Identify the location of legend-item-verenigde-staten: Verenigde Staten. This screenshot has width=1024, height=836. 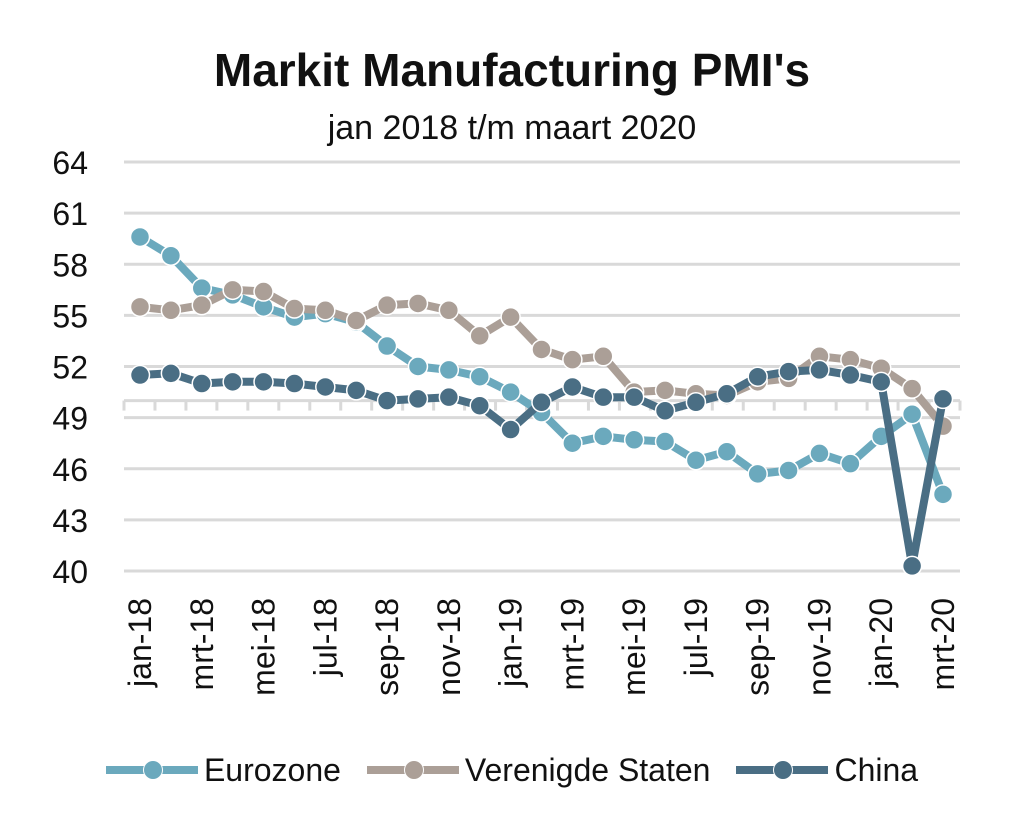
(538, 770).